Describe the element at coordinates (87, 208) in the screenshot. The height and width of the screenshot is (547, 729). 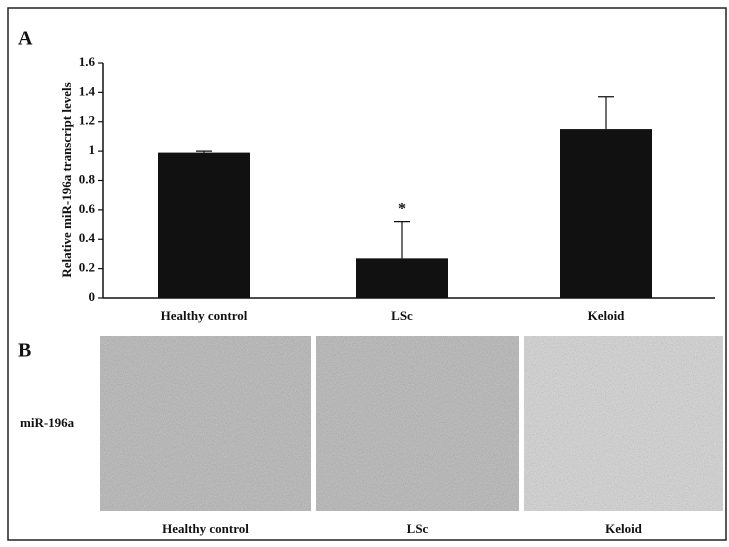
I see `y-tick-label: 0.6` at that location.